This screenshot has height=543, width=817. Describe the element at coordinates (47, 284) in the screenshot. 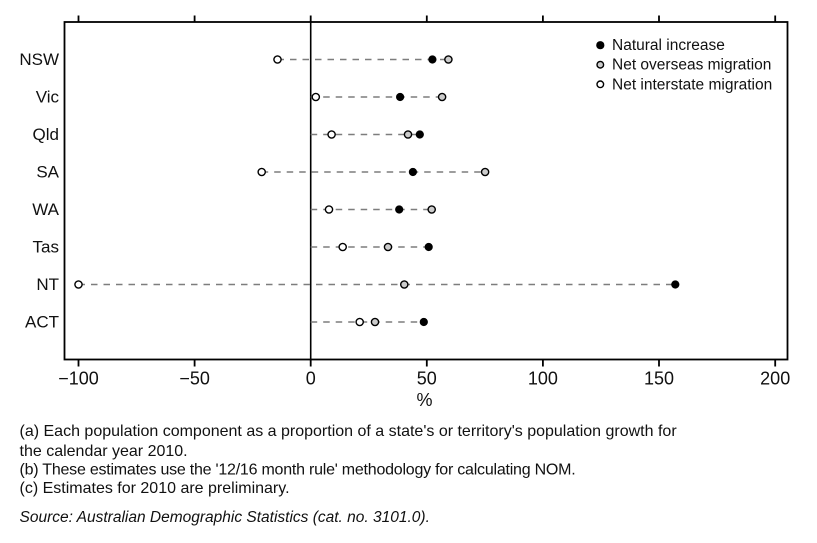

I see `svg-text: NT` at that location.